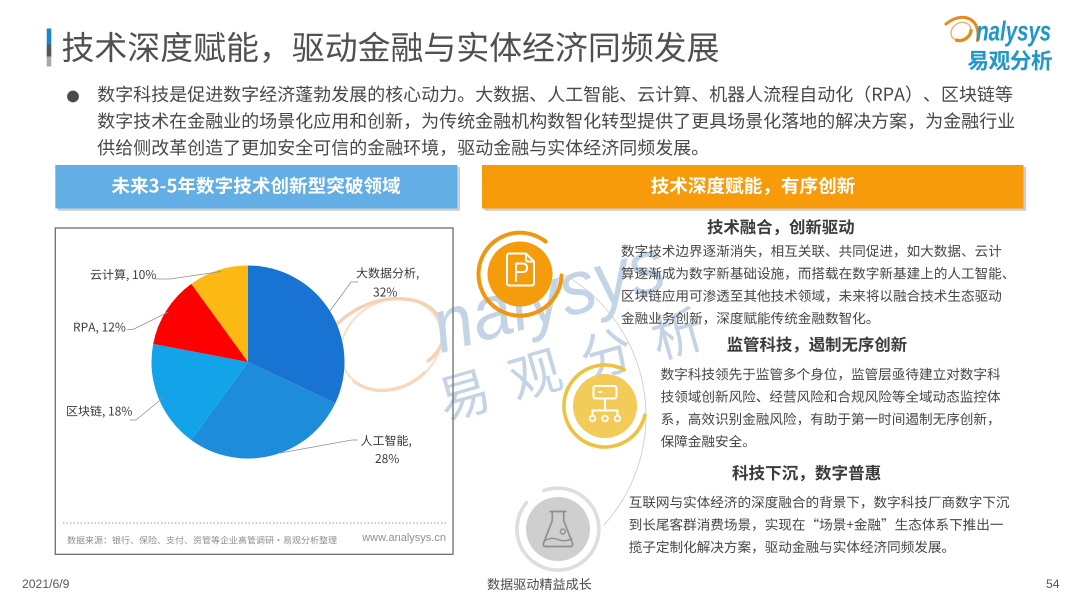 This screenshot has width=1080, height=608. I want to click on svg-text: www.analysys.cn, so click(403, 538).